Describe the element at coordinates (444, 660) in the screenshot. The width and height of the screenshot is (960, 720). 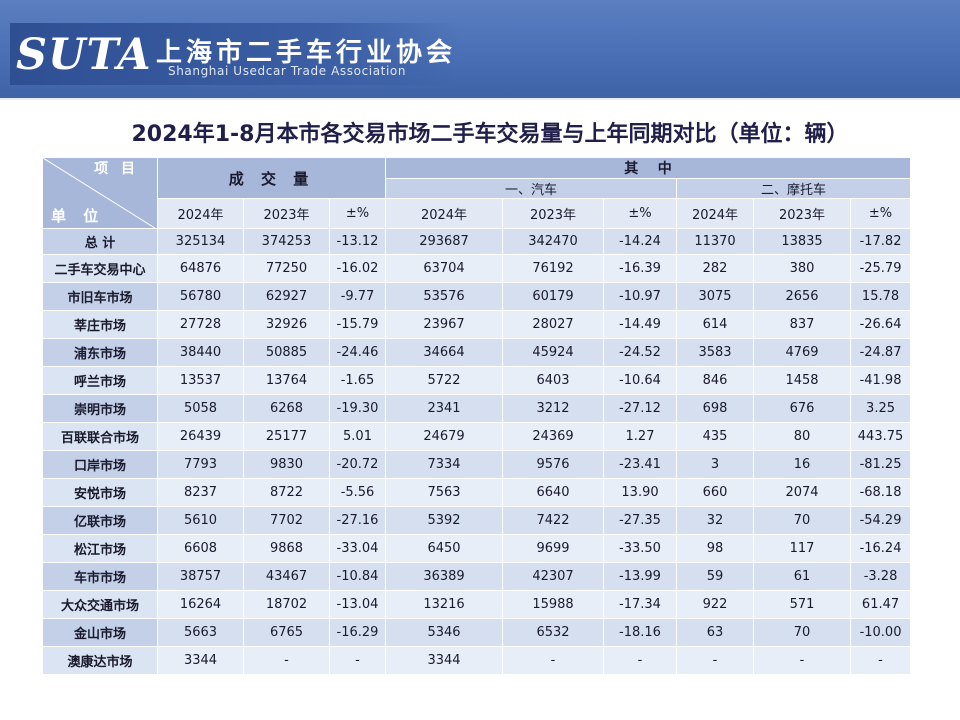
I see `table-cell: 3344` at that location.